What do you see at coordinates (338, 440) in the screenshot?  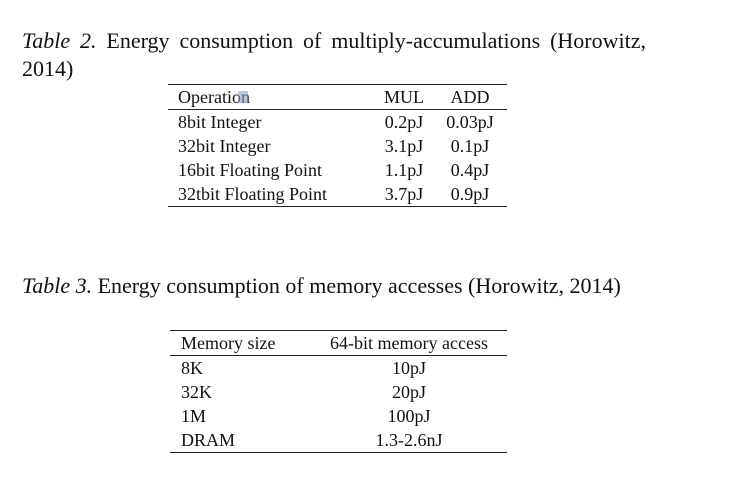 I see `table-row: DRAM 1.3-2.6nJ` at bounding box center [338, 440].